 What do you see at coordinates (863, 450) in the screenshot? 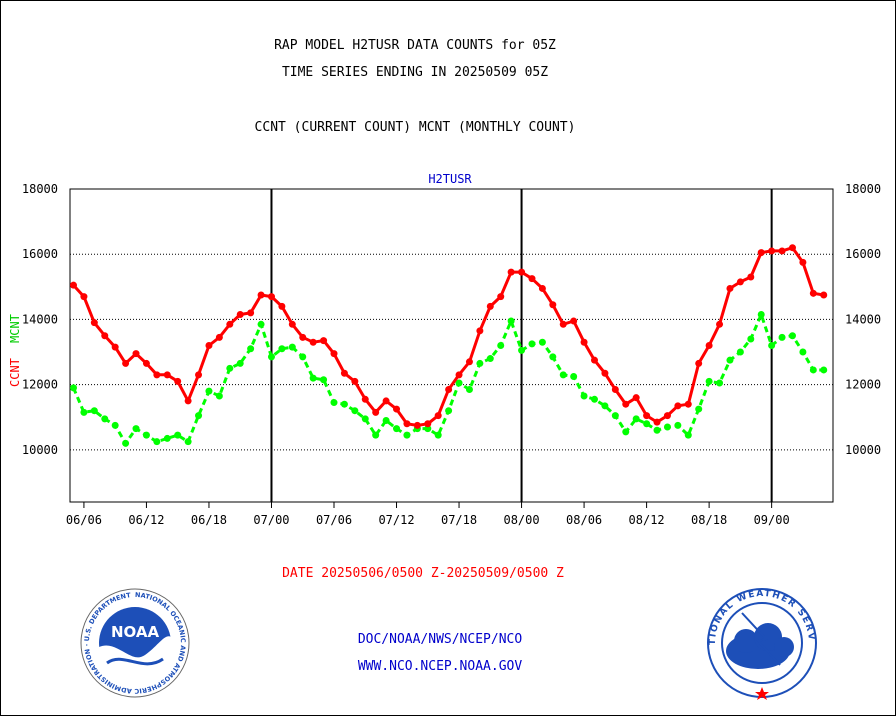
I see `y-tick-label-right: 10000` at bounding box center [863, 450].